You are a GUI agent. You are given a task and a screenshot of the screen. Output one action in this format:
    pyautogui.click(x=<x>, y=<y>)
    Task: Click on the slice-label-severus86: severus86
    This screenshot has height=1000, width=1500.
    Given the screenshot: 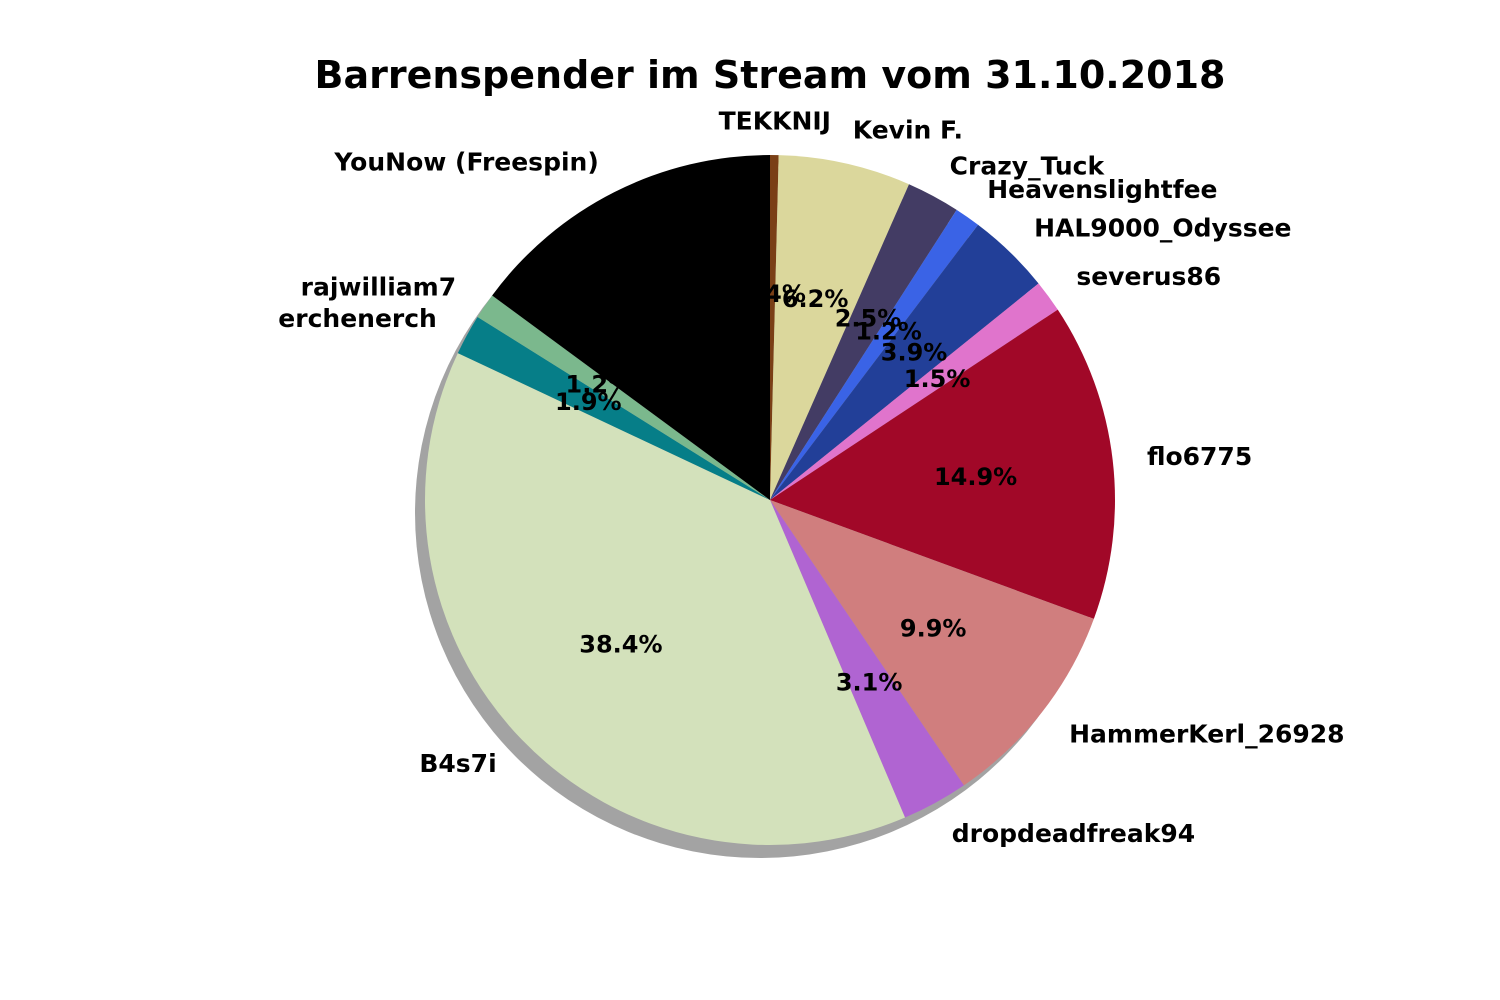 What is the action you would take?
    pyautogui.click(x=1148, y=276)
    